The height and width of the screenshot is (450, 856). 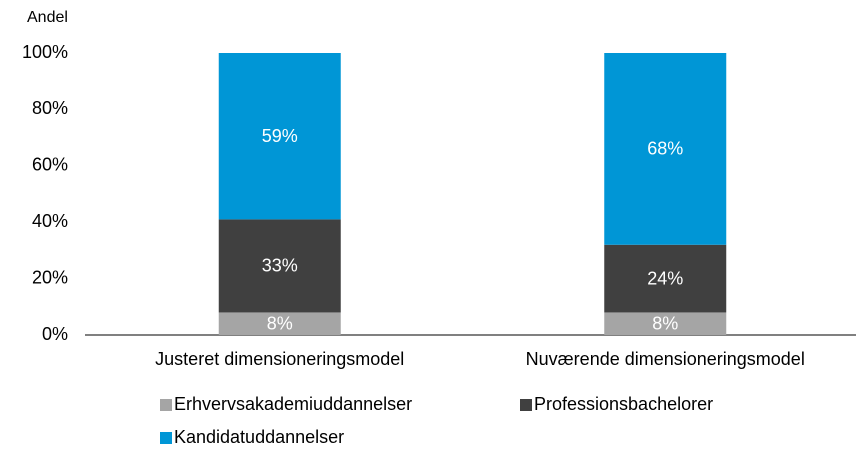 What do you see at coordinates (50, 277) in the screenshot?
I see `y-tick-label: 20%` at bounding box center [50, 277].